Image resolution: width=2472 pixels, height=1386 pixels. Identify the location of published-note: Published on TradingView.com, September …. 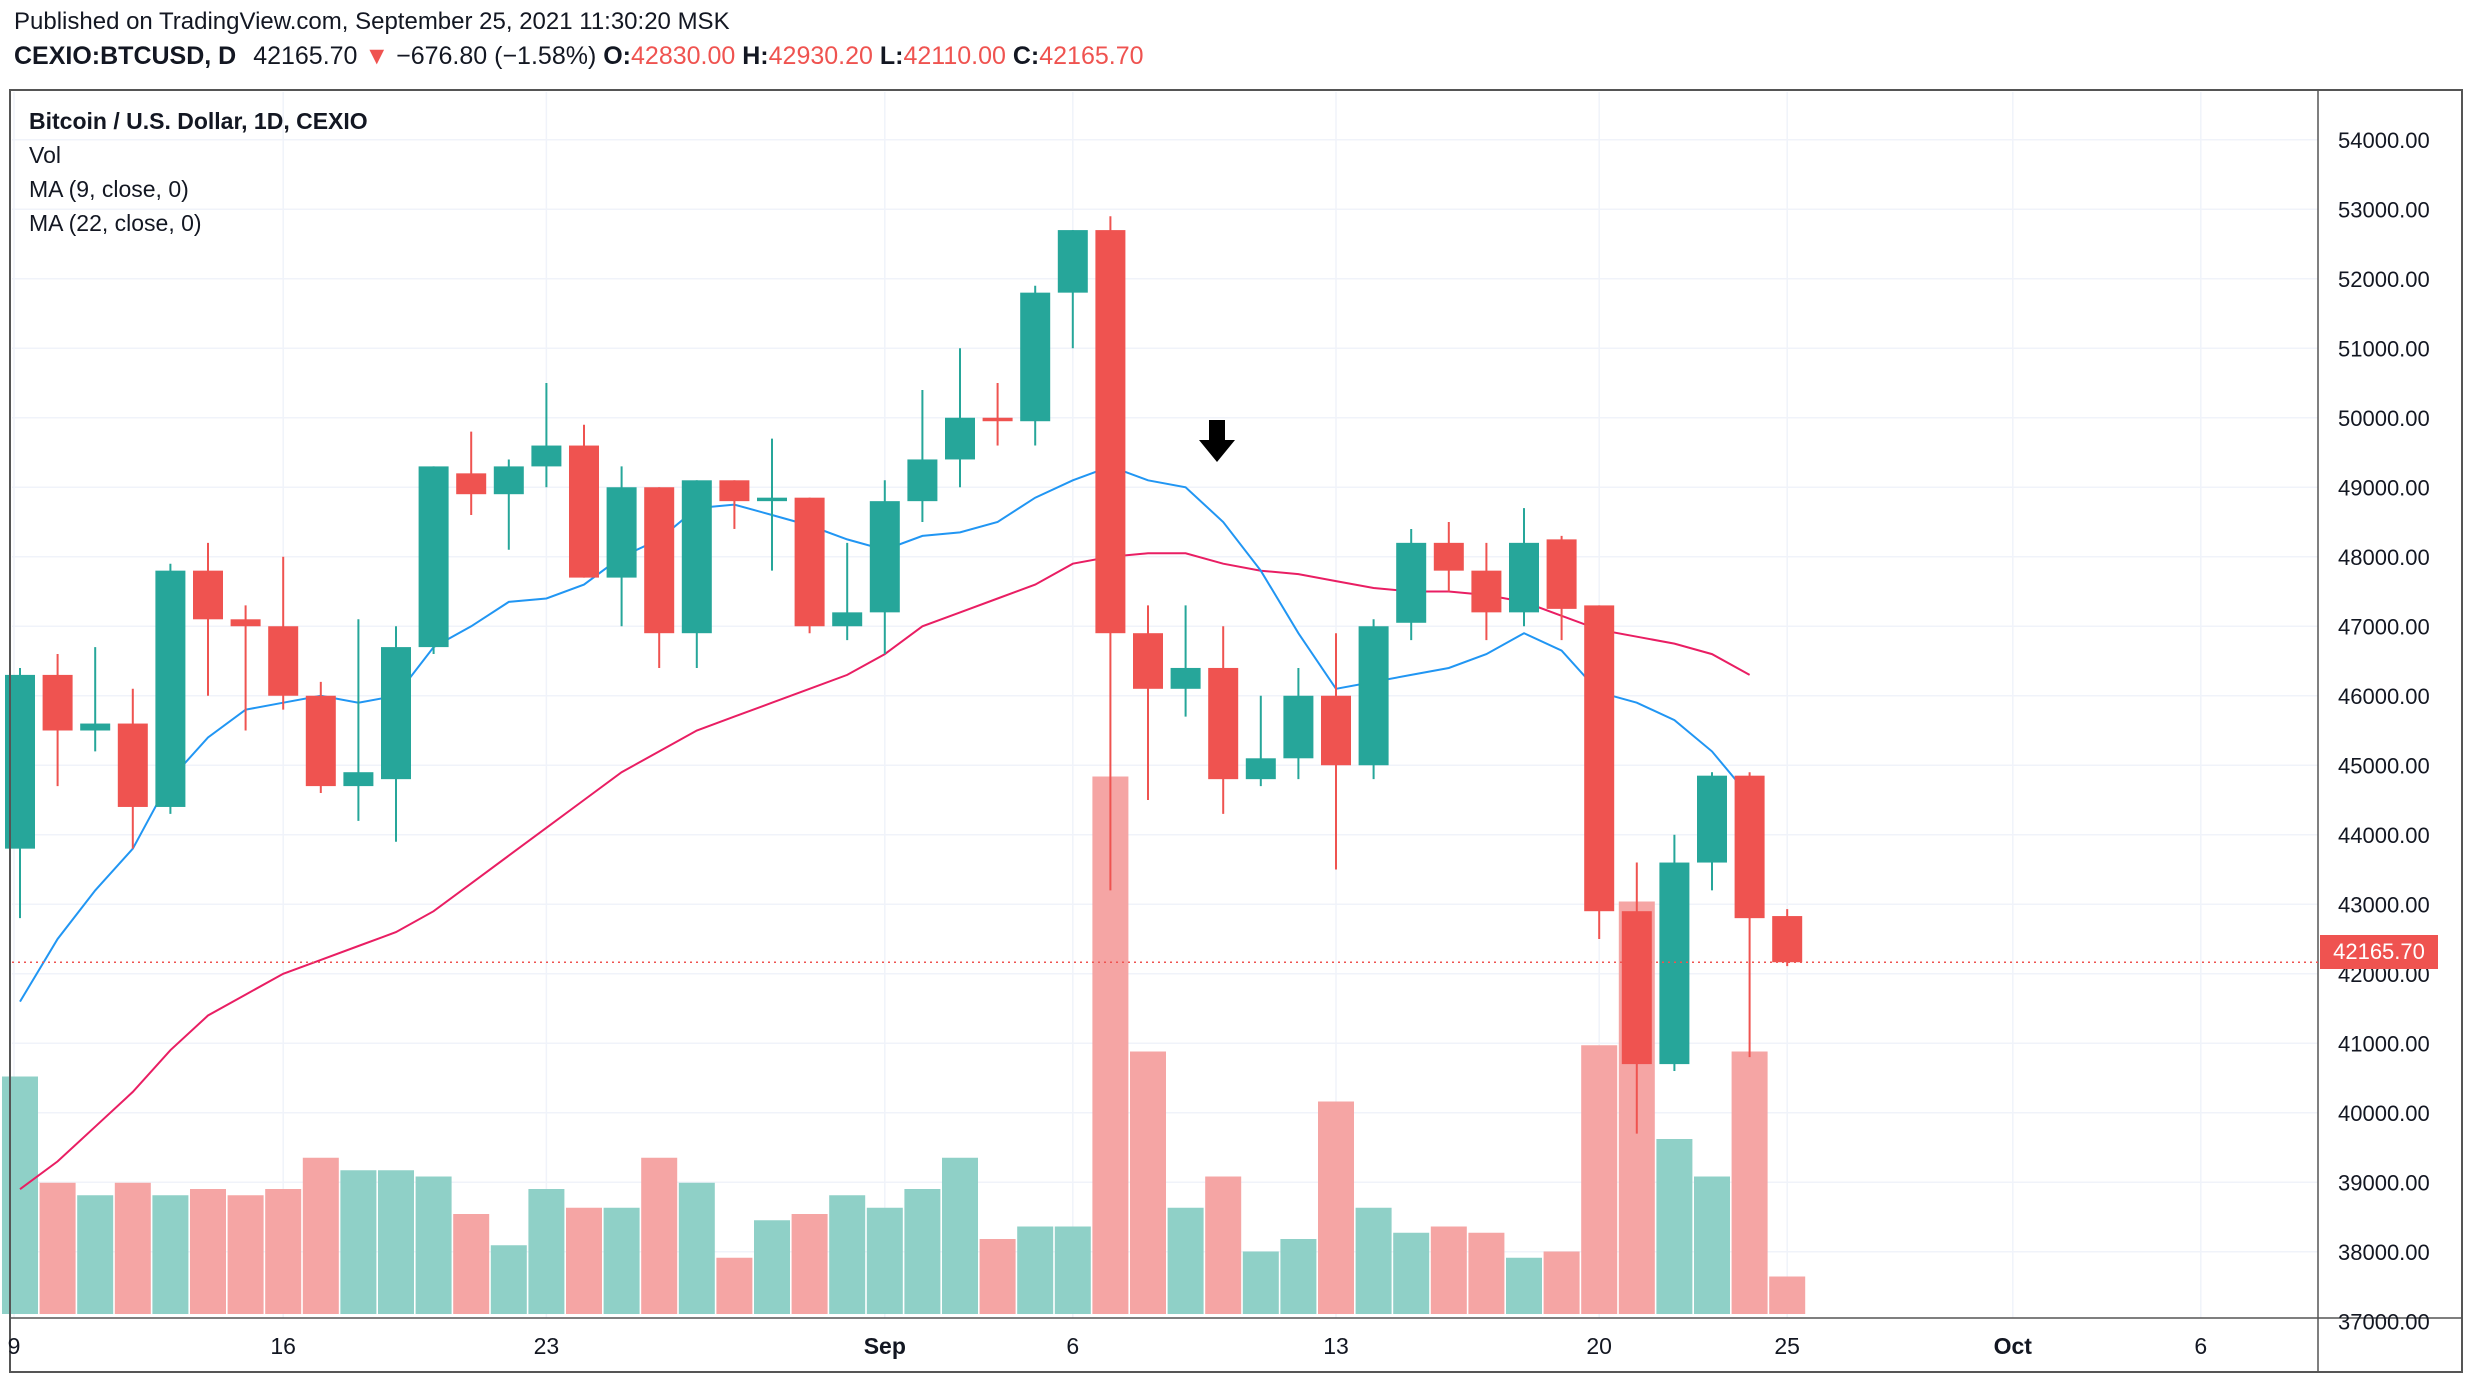
(372, 21).